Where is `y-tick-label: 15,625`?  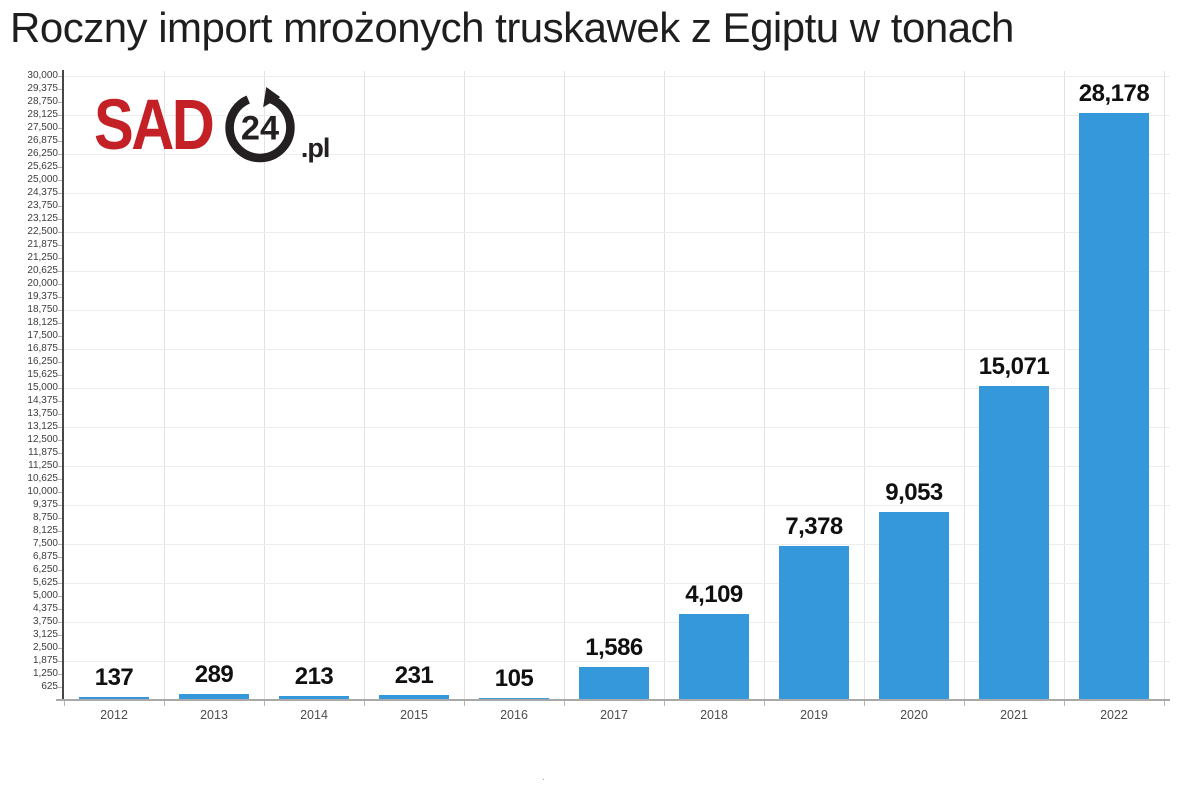
y-tick-label: 15,625 is located at coordinates (42, 375).